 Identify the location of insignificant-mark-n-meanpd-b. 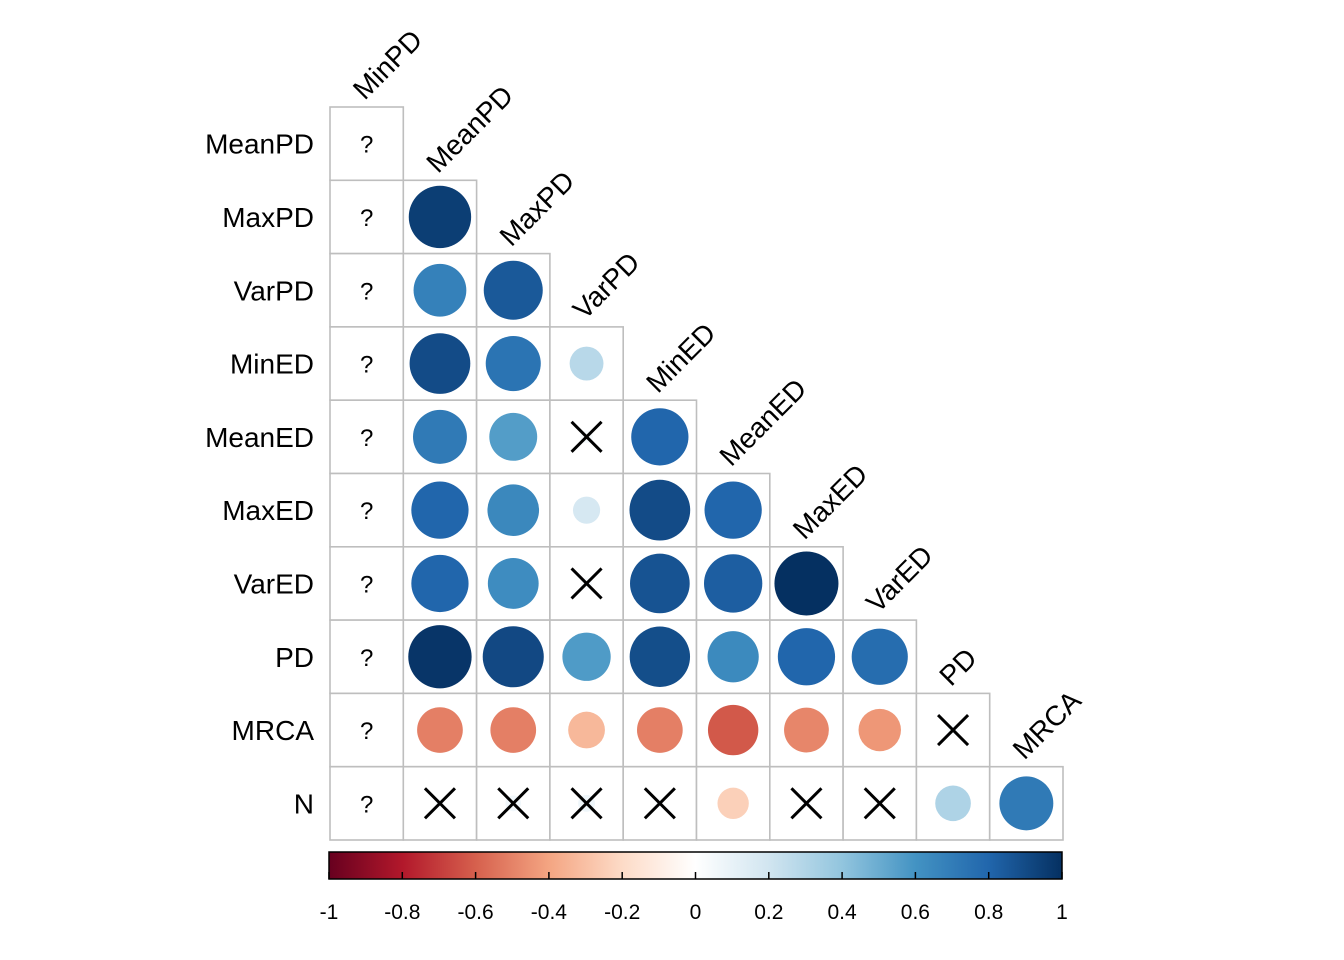
(440, 803).